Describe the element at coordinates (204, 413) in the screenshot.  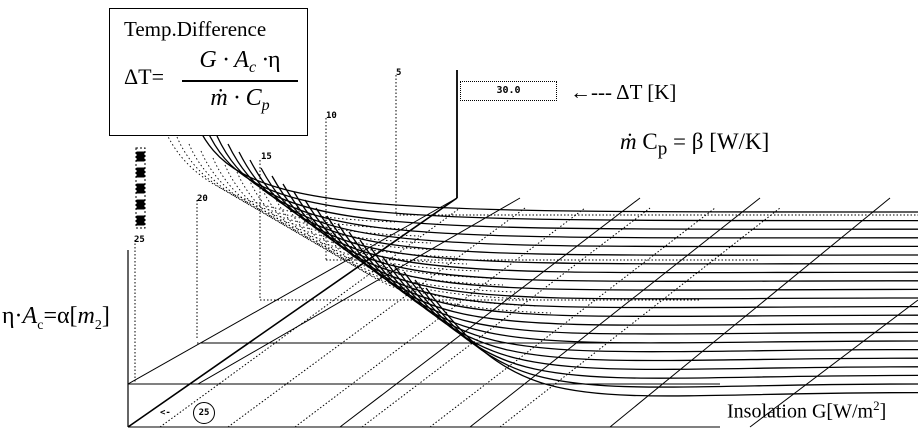
I see `circled-value: 25` at that location.